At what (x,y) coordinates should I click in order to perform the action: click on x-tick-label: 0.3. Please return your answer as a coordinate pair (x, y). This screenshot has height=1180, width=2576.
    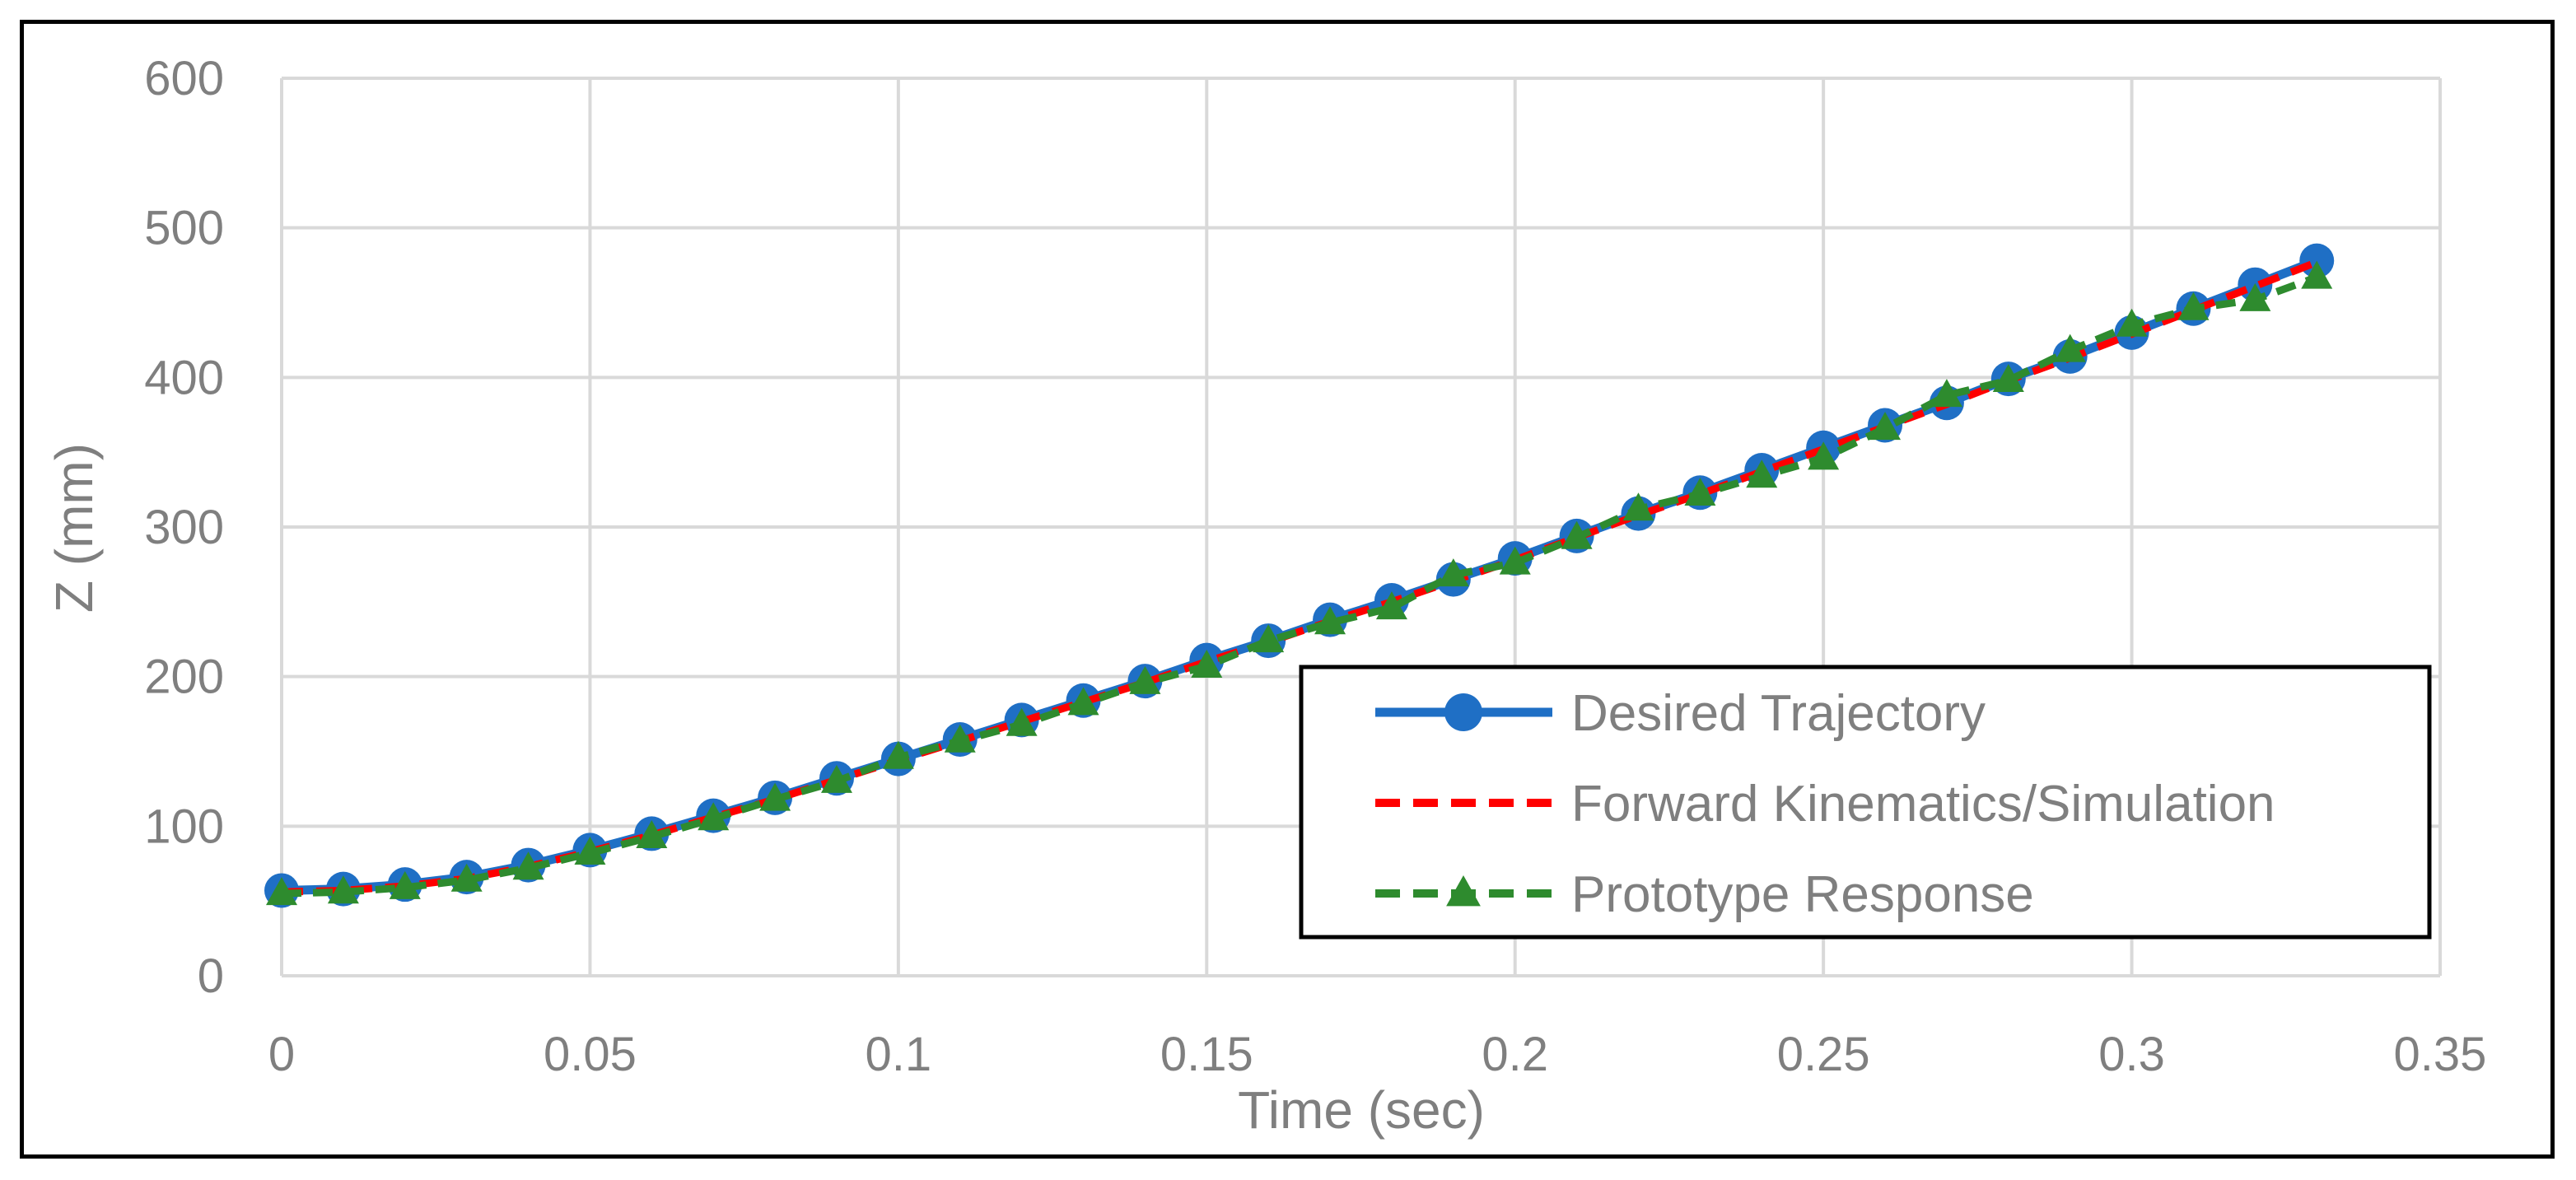
    Looking at the image, I should click on (2131, 1054).